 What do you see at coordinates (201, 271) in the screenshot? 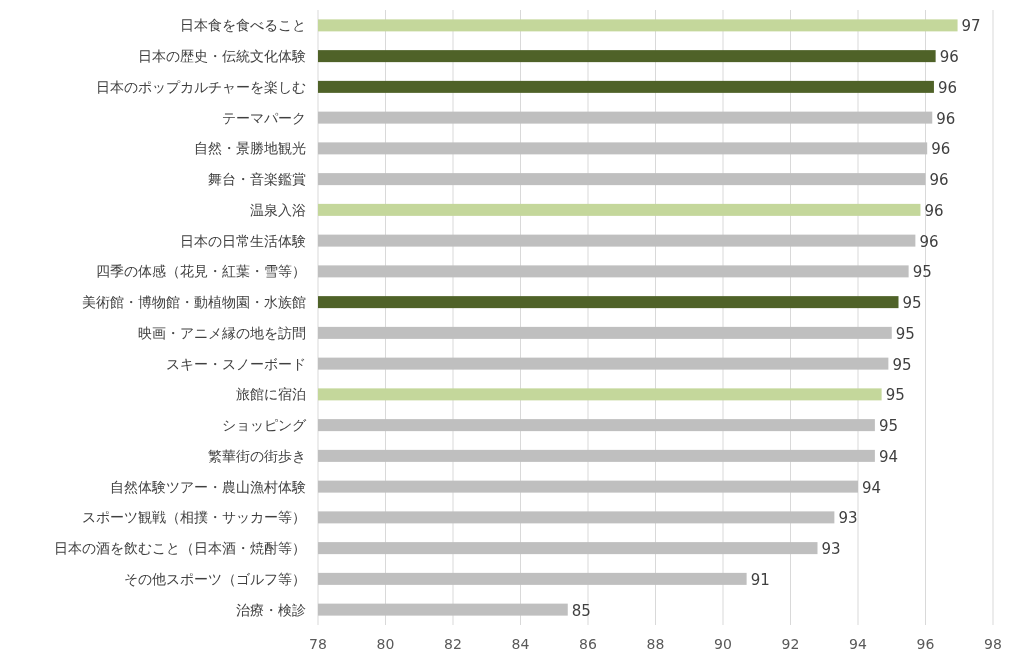
I see `y-tick-label: 四季の体感（花見・紅葉・雪等）` at bounding box center [201, 271].